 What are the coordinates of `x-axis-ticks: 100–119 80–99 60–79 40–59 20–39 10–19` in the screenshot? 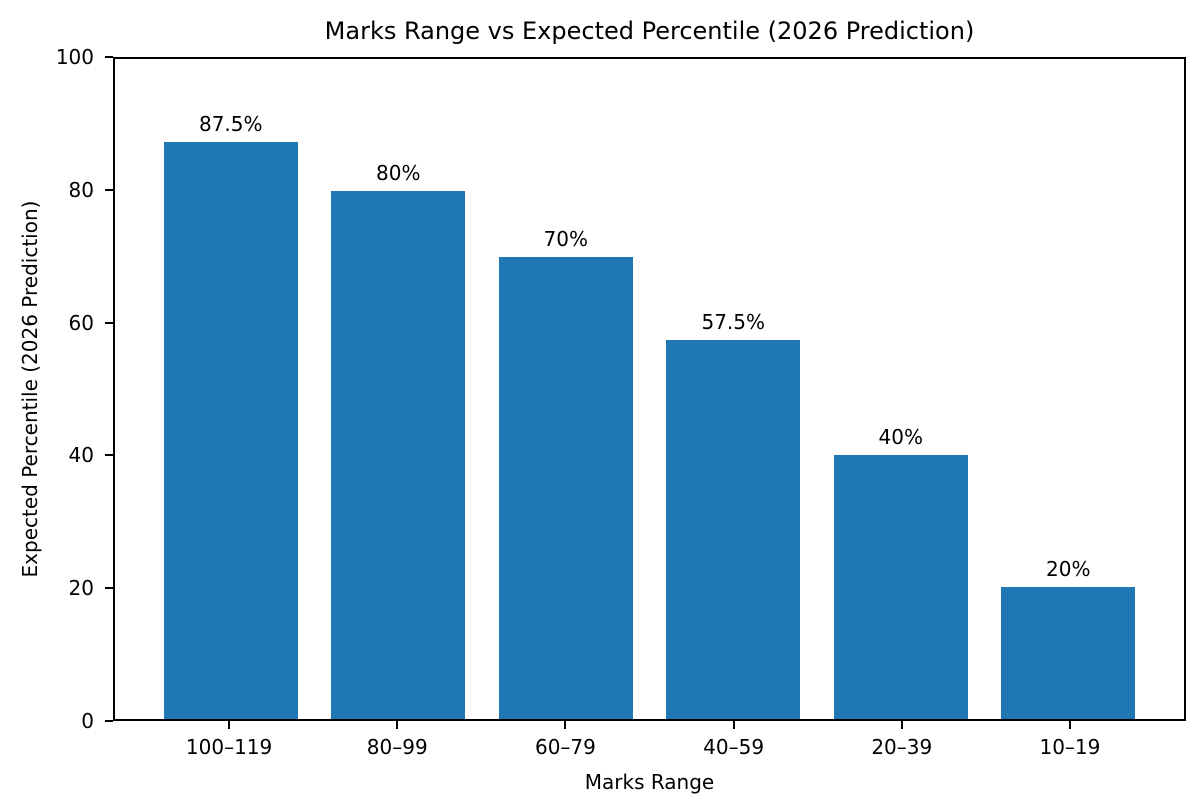 It's located at (649, 740).